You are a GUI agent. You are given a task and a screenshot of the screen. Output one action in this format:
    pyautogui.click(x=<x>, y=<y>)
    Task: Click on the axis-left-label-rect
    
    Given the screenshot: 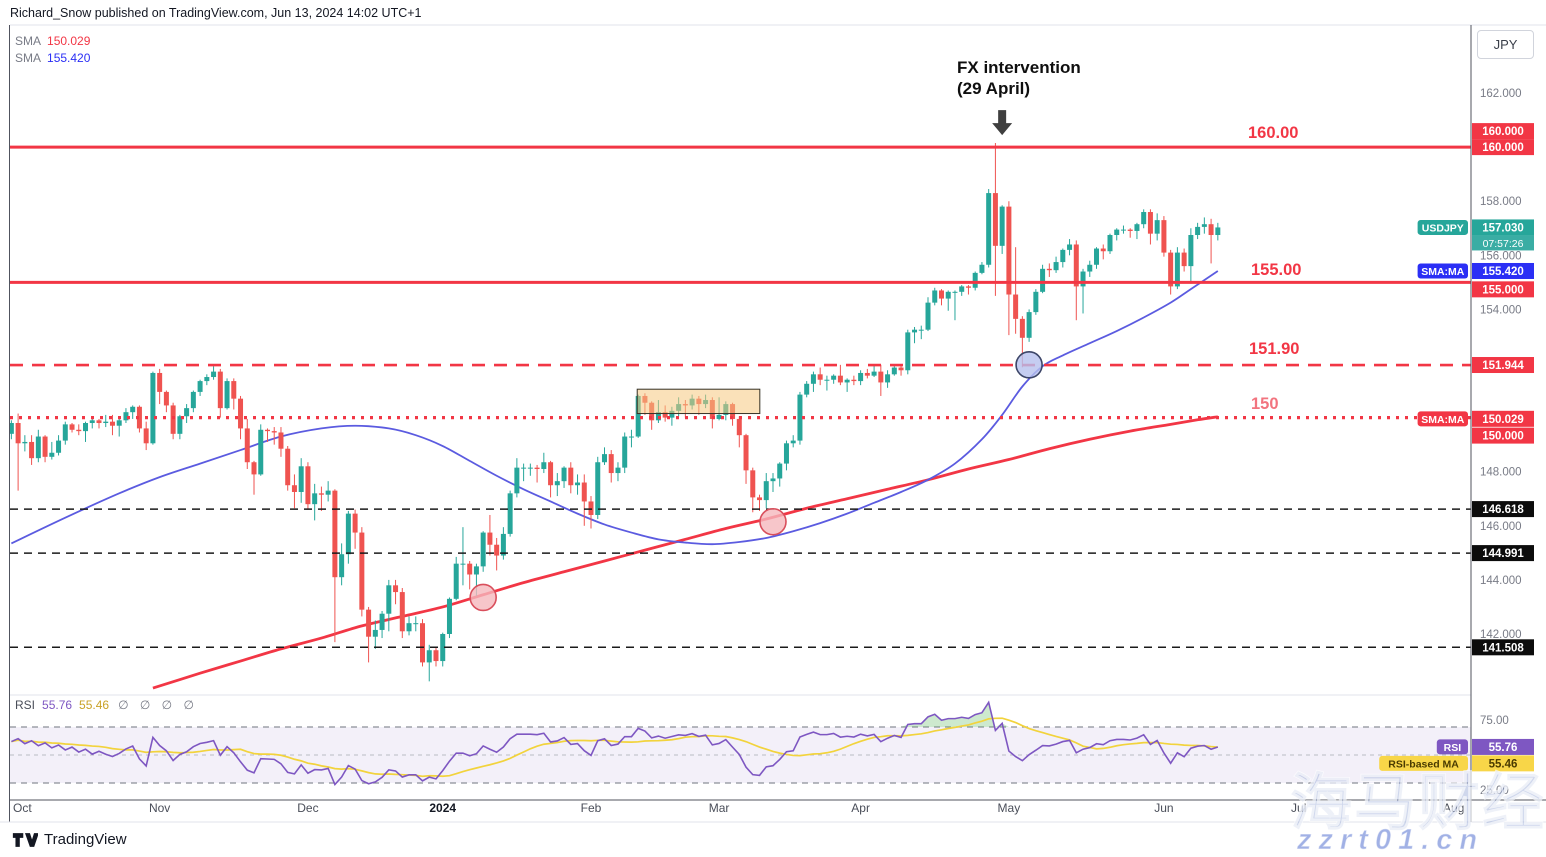 What is the action you would take?
    pyautogui.click(x=1442, y=419)
    